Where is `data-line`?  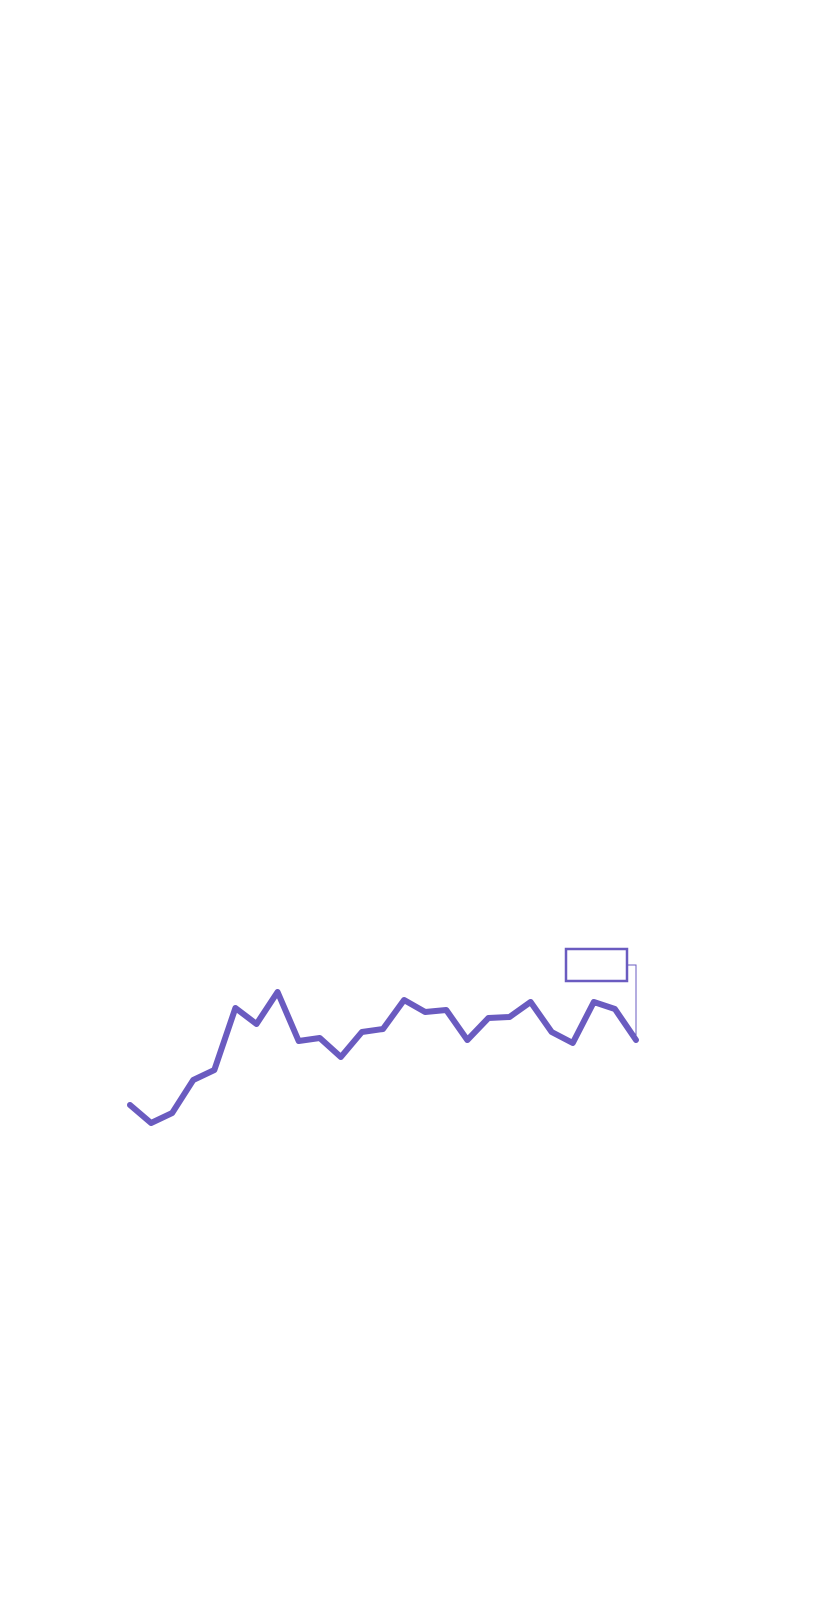 data-line is located at coordinates (383, 1057).